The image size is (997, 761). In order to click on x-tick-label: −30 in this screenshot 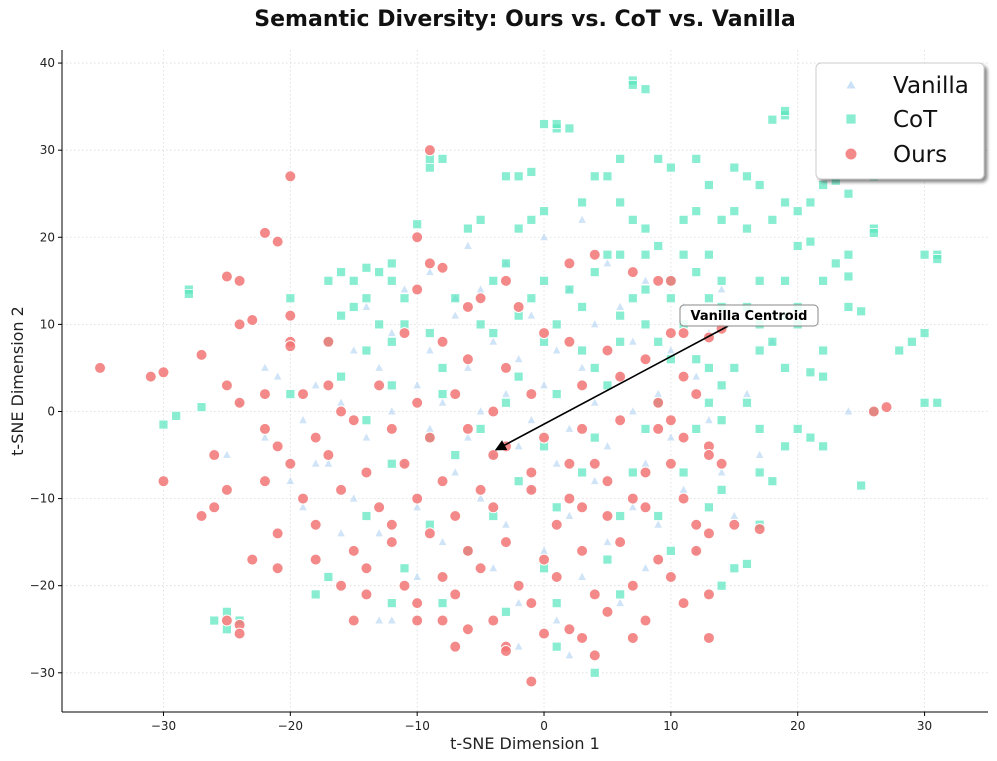, I will do `click(163, 726)`.